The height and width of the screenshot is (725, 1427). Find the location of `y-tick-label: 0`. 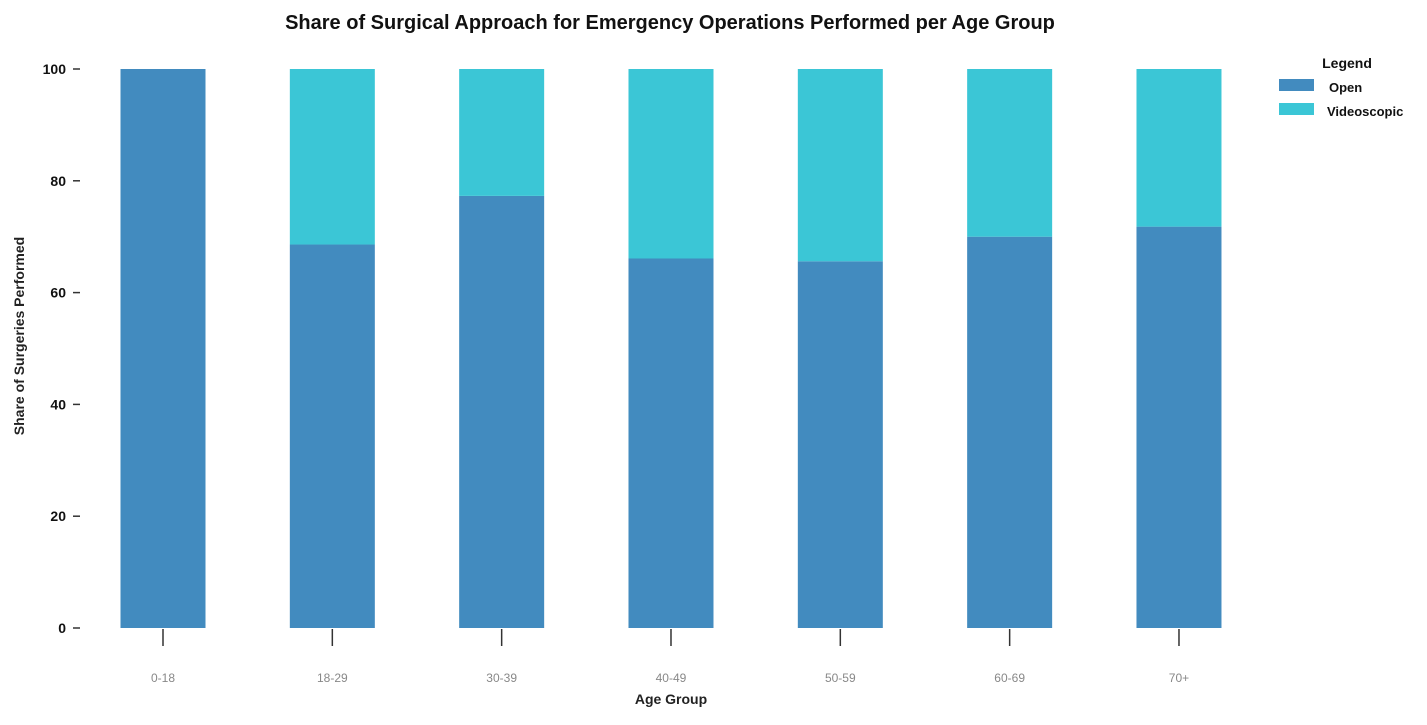

y-tick-label: 0 is located at coordinates (62, 628).